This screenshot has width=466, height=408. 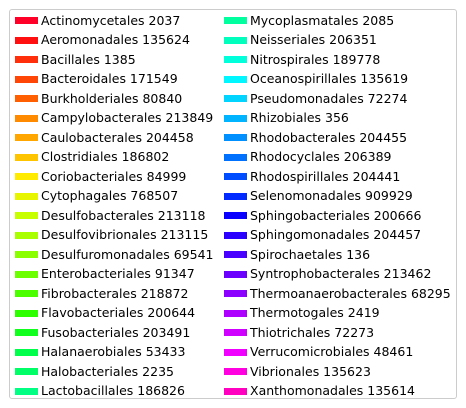 I want to click on legend-entry: Fibrobacterales 218872, so click(x=101, y=294).